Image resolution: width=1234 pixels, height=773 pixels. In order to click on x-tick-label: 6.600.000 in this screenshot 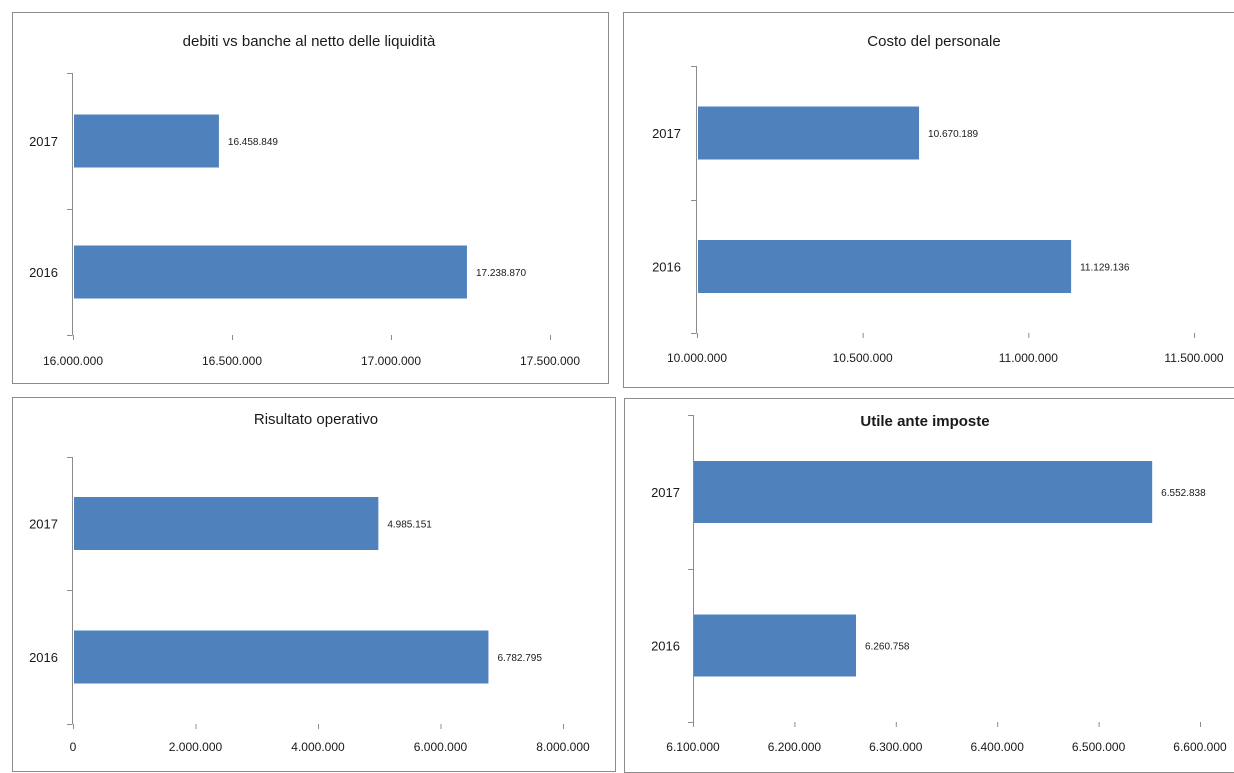, I will do `click(1200, 747)`.